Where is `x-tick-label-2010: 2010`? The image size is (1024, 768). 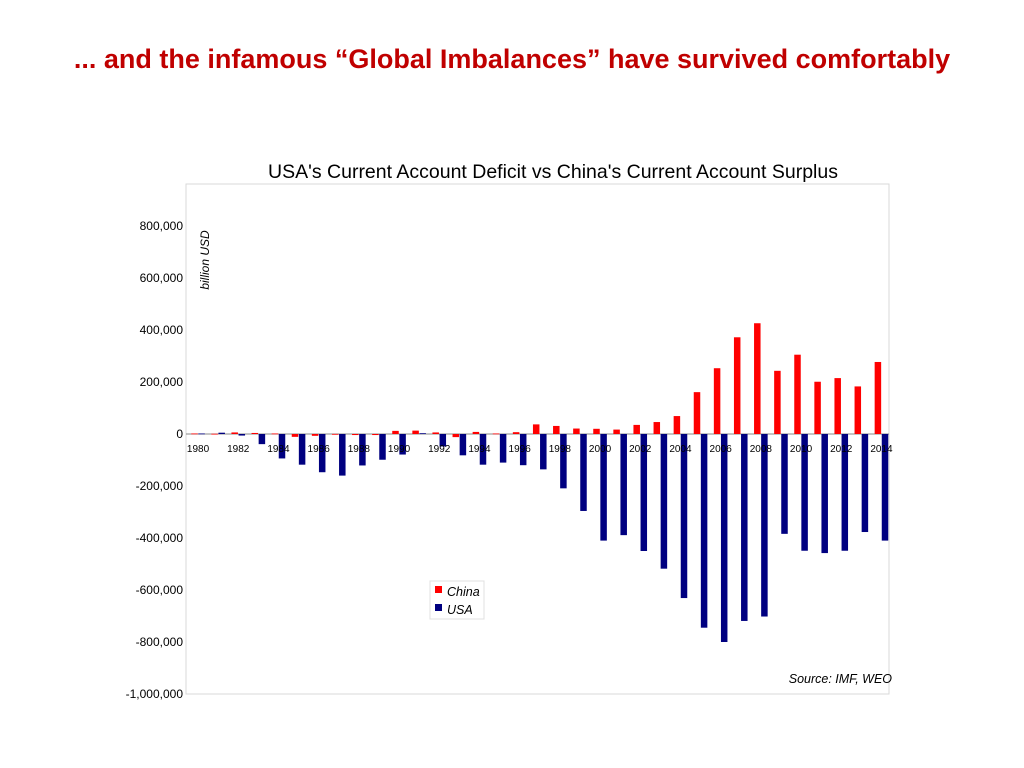
x-tick-label-2010: 2010 is located at coordinates (801, 449).